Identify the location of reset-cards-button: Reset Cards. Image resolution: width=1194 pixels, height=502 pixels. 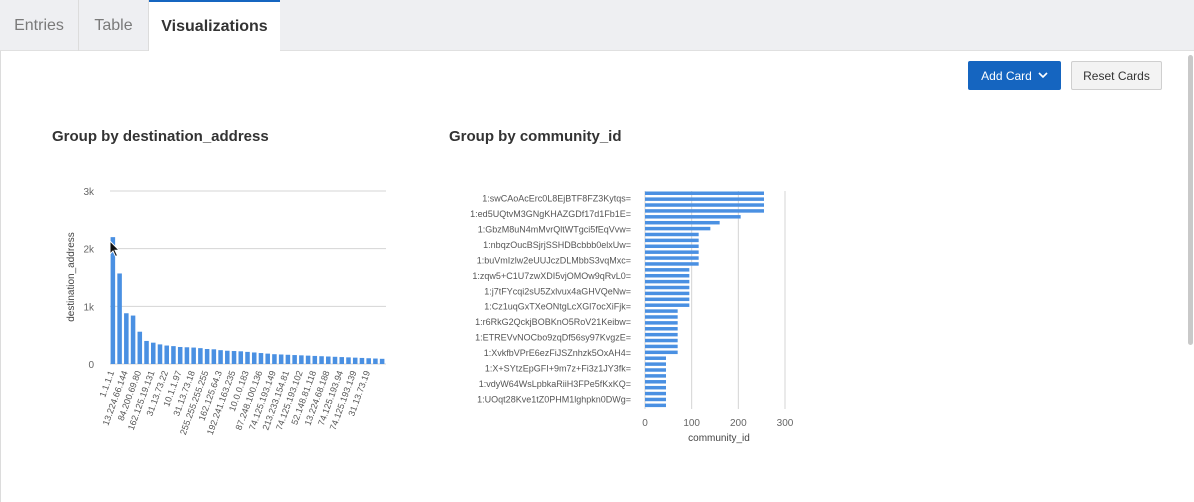
(1116, 75).